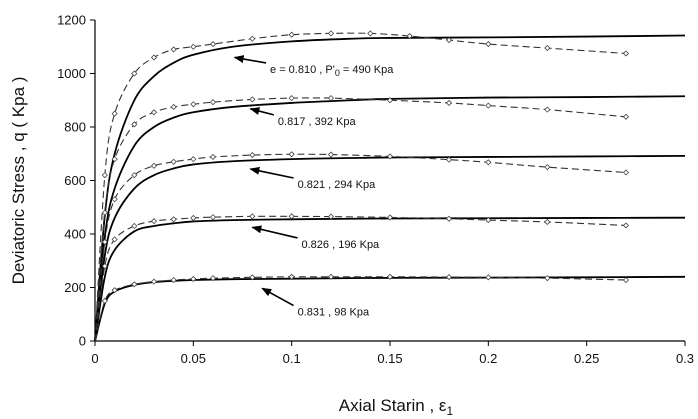 This screenshot has height=419, width=698. What do you see at coordinates (302, 70) in the screenshot?
I see `annotation-text: e = 0.810 , P'` at bounding box center [302, 70].